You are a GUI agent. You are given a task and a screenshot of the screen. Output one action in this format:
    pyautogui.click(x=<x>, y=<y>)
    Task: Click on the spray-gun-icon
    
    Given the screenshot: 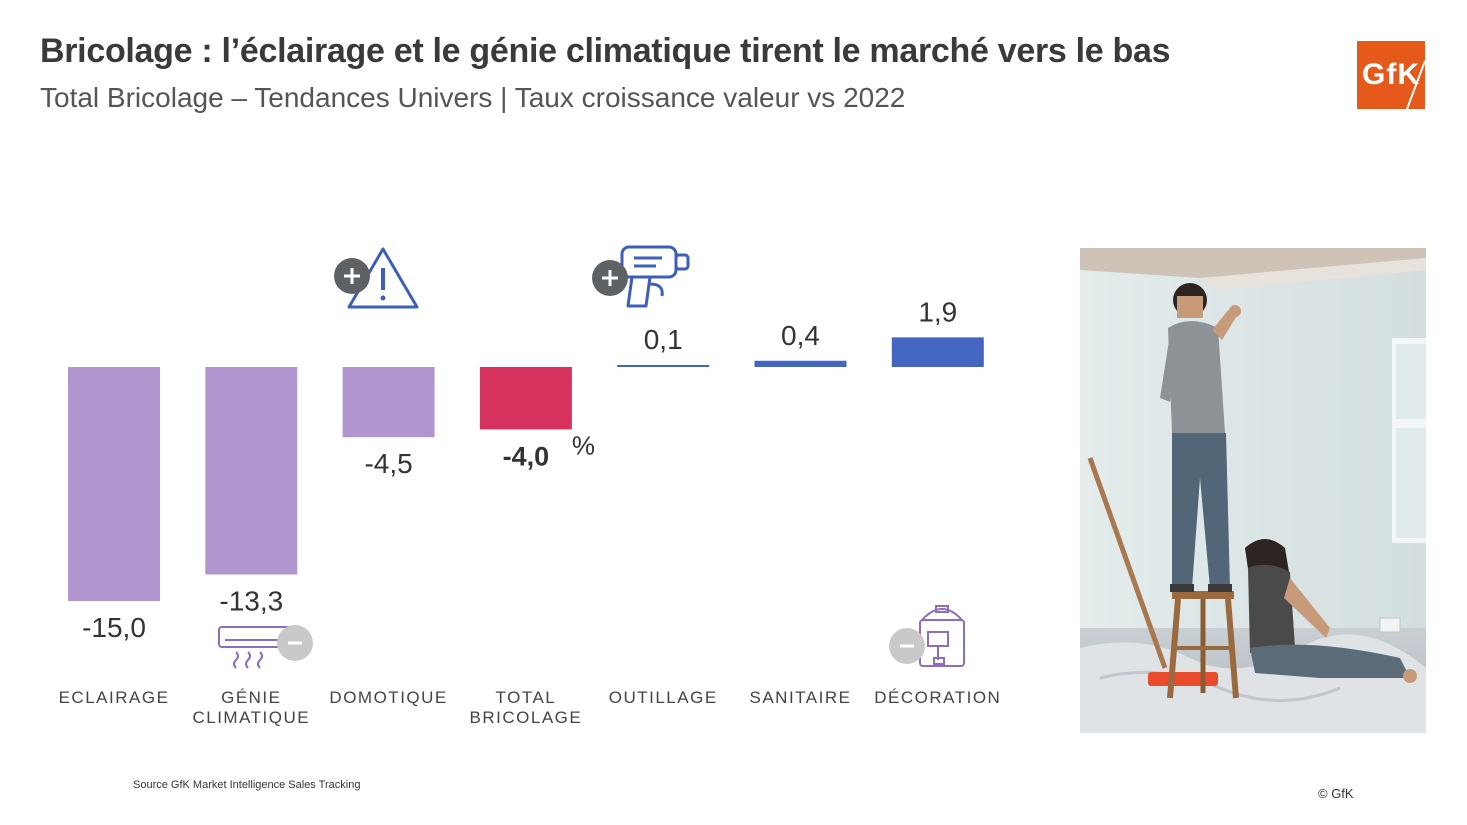 What is the action you would take?
    pyautogui.click(x=655, y=276)
    